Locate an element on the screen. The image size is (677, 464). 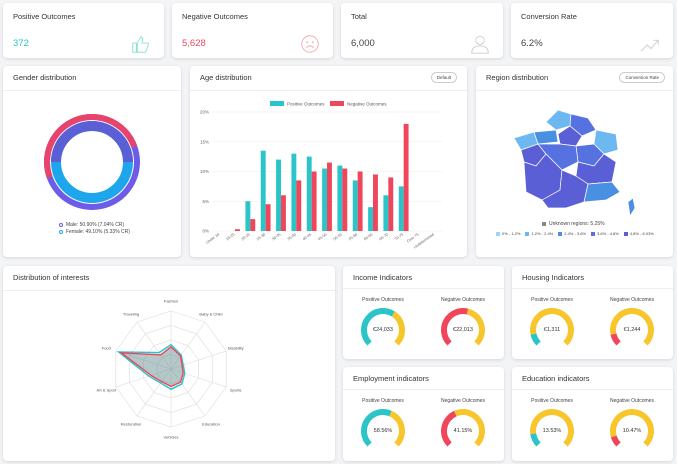
legend-swatch-negative is located at coordinates (337, 103).